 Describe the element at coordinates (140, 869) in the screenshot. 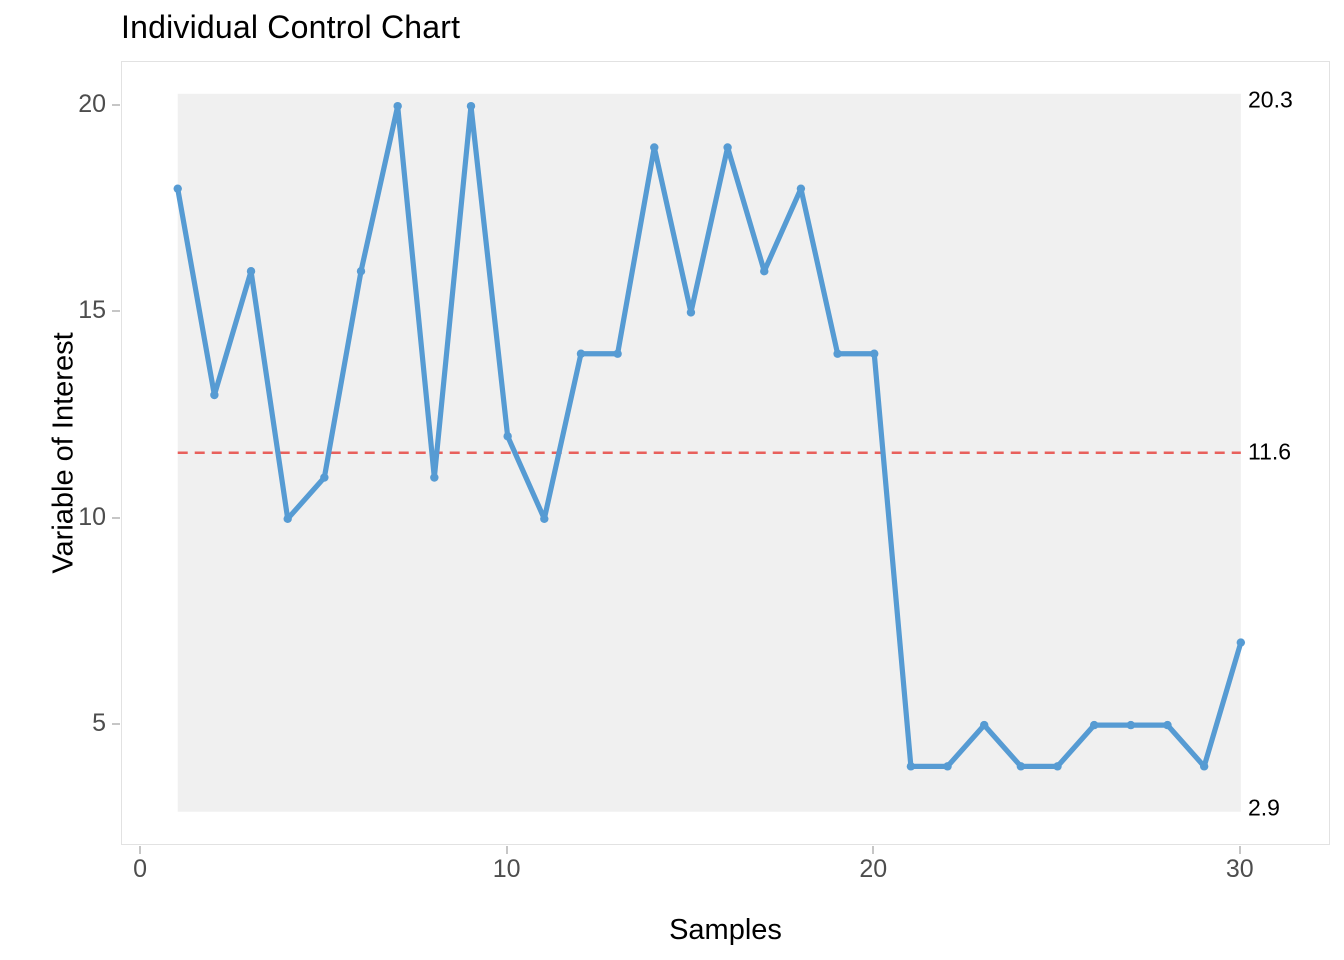

I see `x-tick-label: 0` at that location.